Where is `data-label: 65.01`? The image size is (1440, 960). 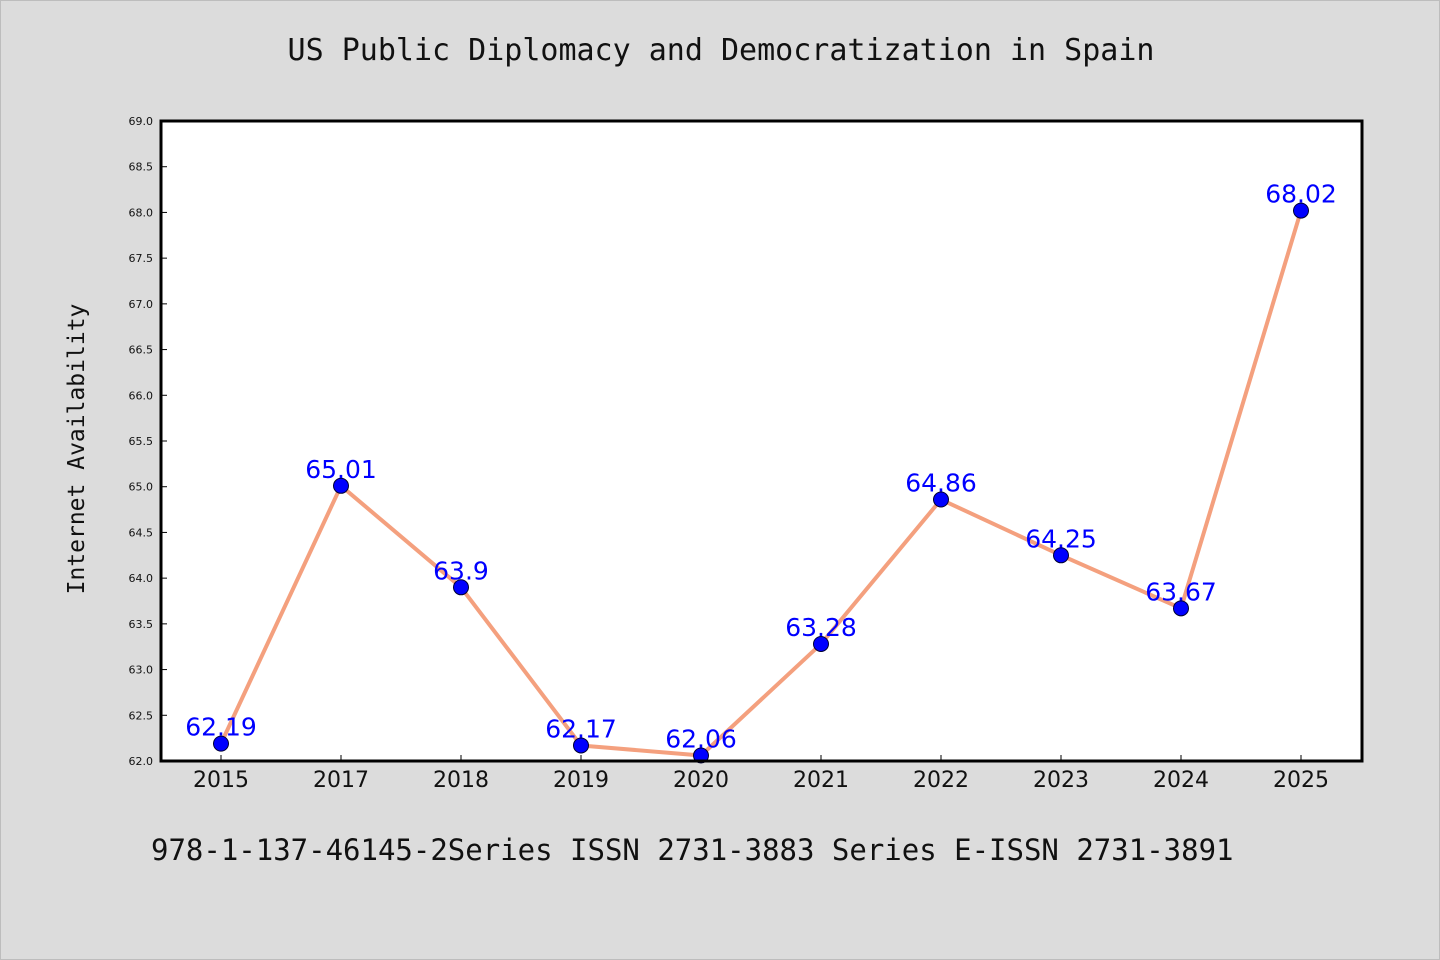 data-label: 65.01 is located at coordinates (341, 469).